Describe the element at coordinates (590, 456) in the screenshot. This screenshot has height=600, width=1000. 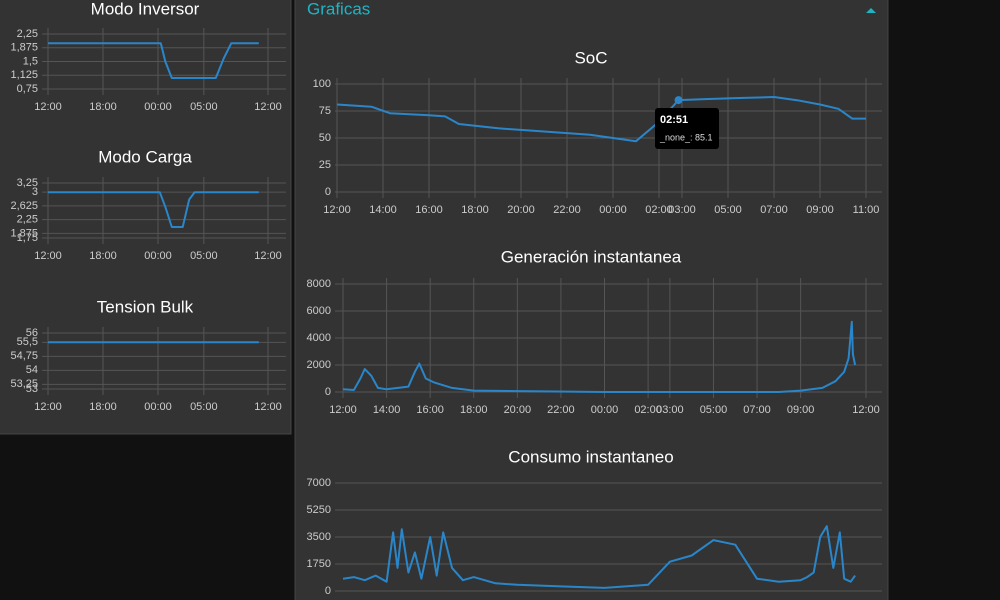
I see `chart-title: Consumo instantaneo` at that location.